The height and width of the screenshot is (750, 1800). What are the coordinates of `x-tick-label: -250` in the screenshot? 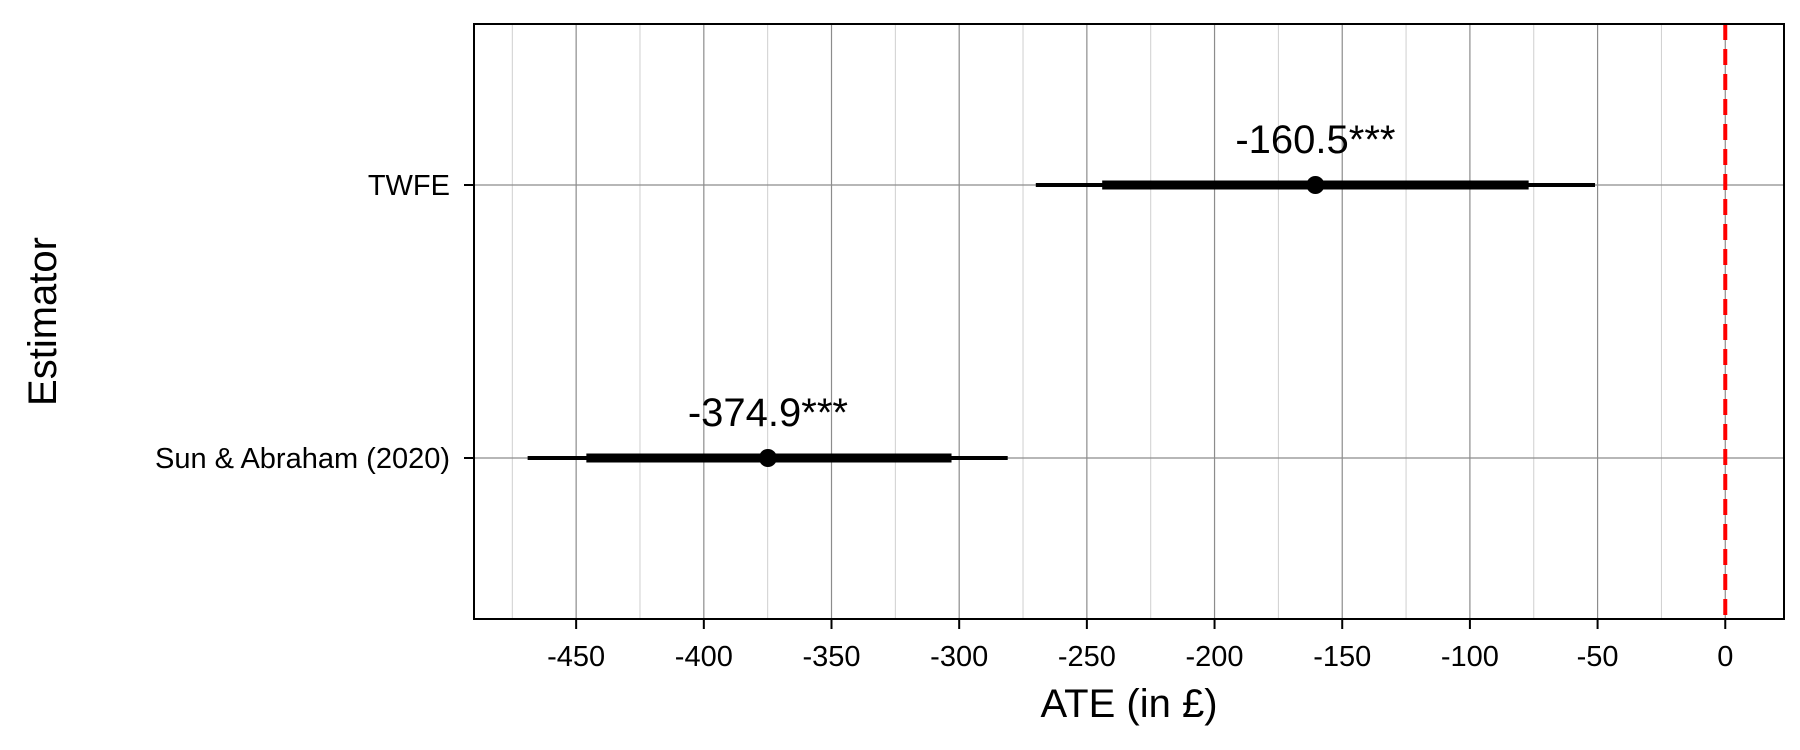 It's located at (1087, 657).